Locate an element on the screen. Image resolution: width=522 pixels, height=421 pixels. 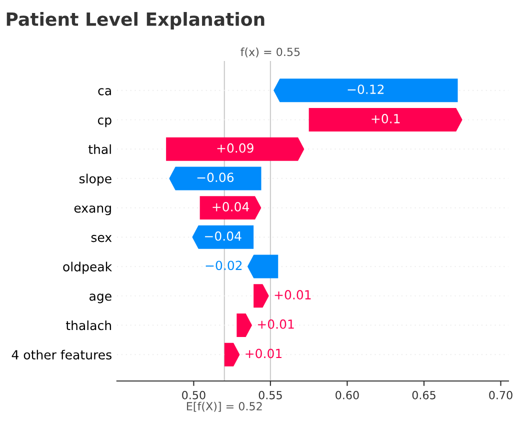
y-tick-label: thal is located at coordinates (99, 149).